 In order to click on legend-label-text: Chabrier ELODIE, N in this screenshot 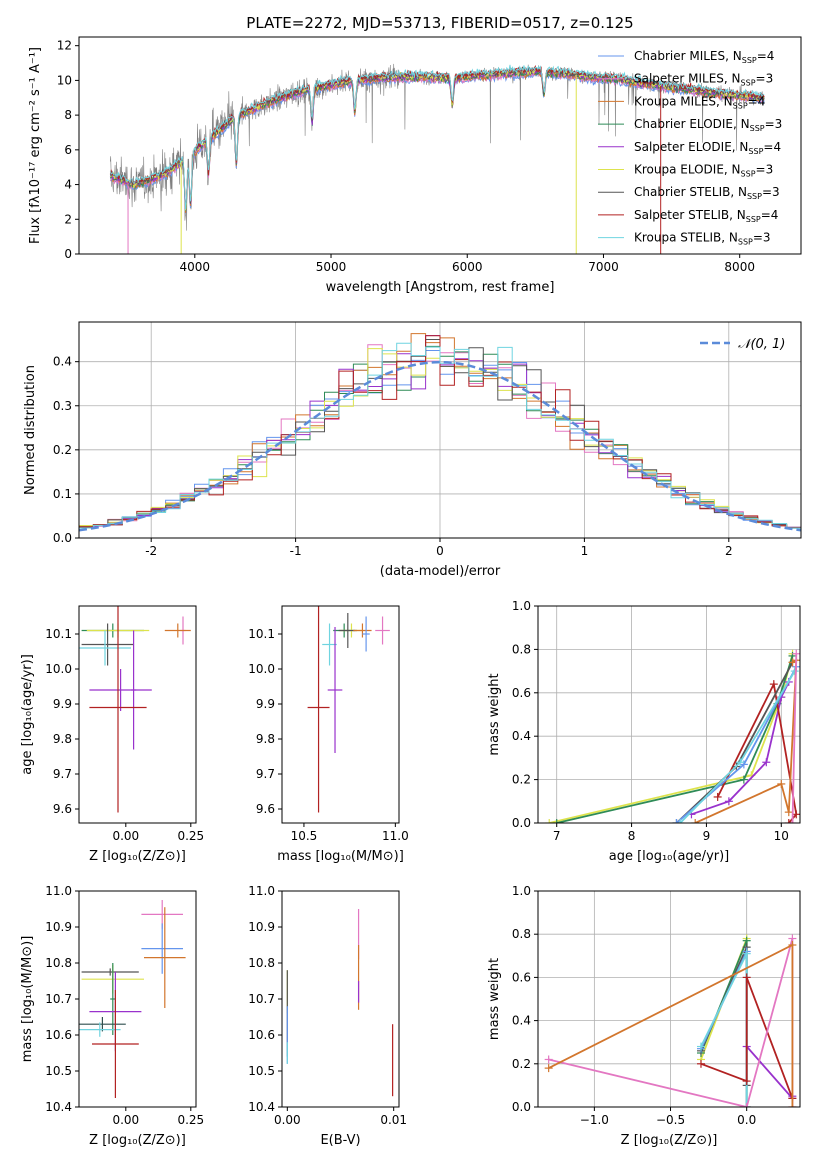, I will do `click(692, 124)`.